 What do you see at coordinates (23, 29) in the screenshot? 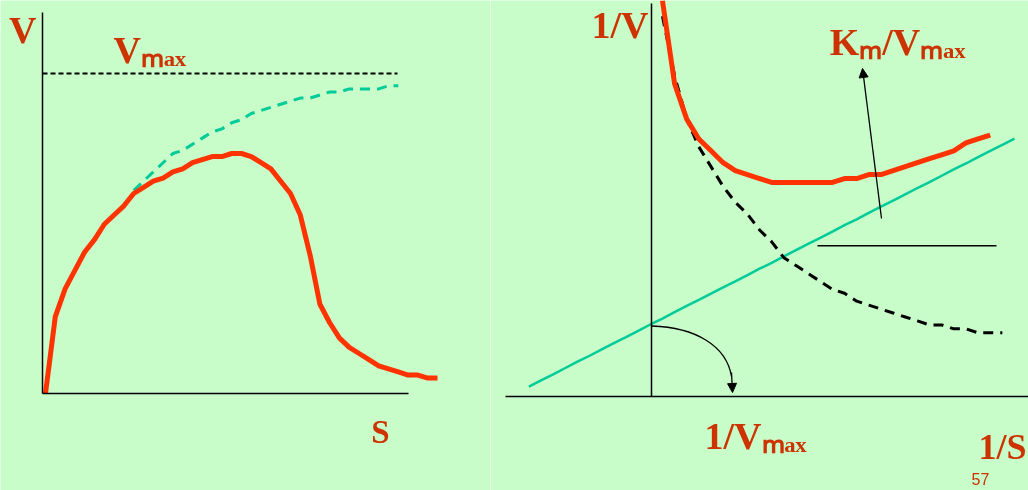
I see `y-axis-title: V` at bounding box center [23, 29].